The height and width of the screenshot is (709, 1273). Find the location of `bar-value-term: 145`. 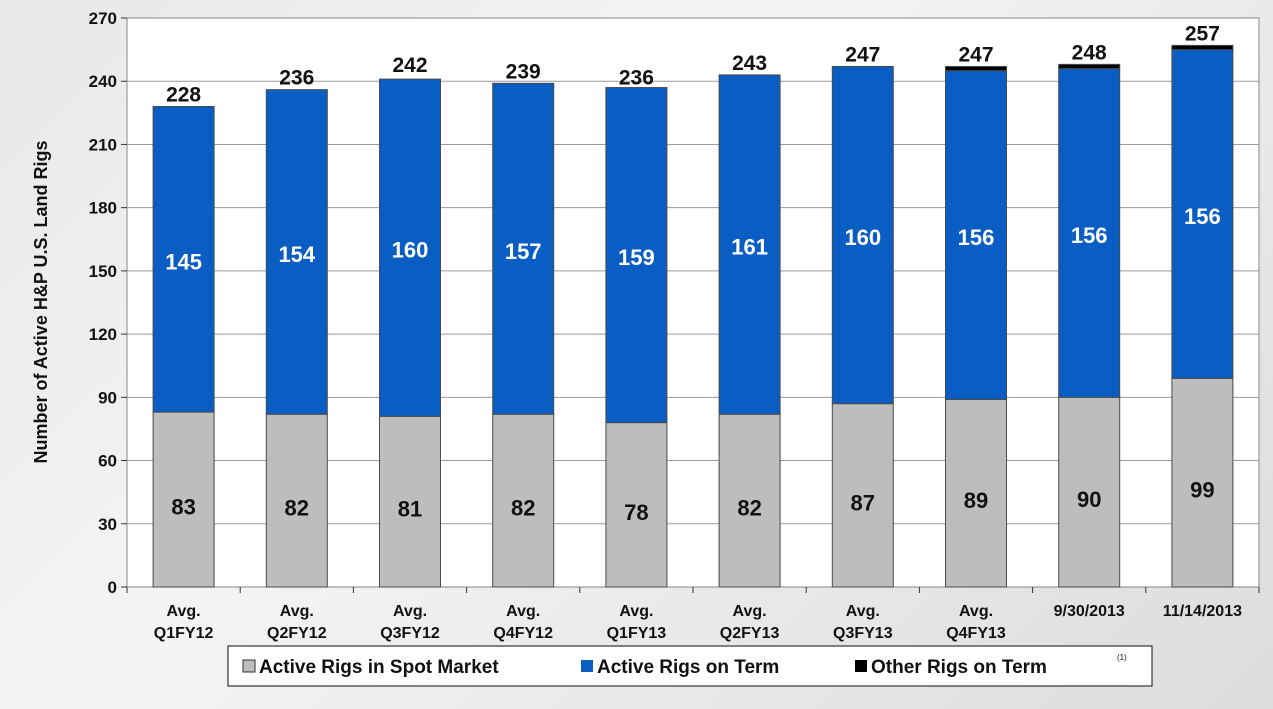

bar-value-term: 145 is located at coordinates (183, 261).